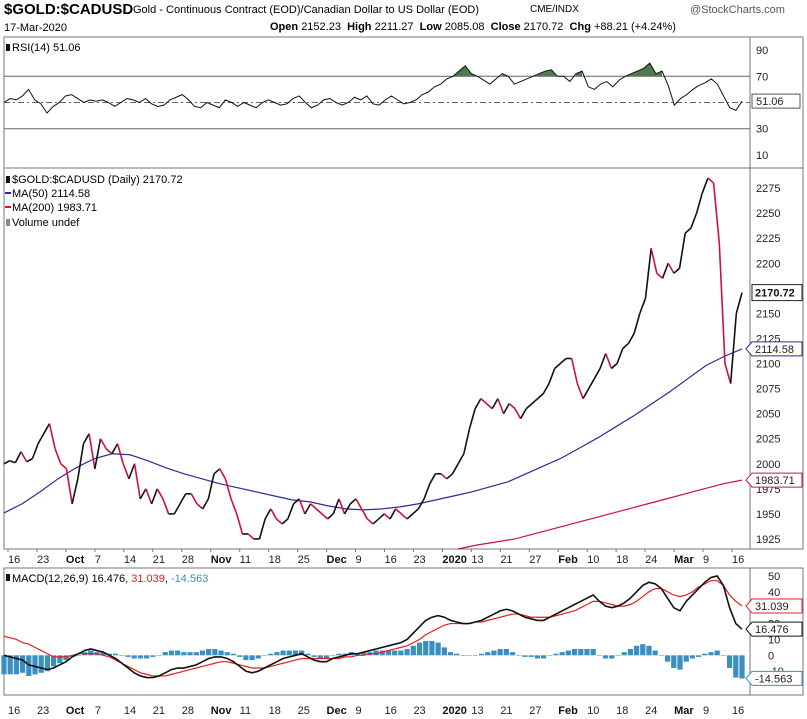  I want to click on price-x-label: 2020, so click(454, 560).